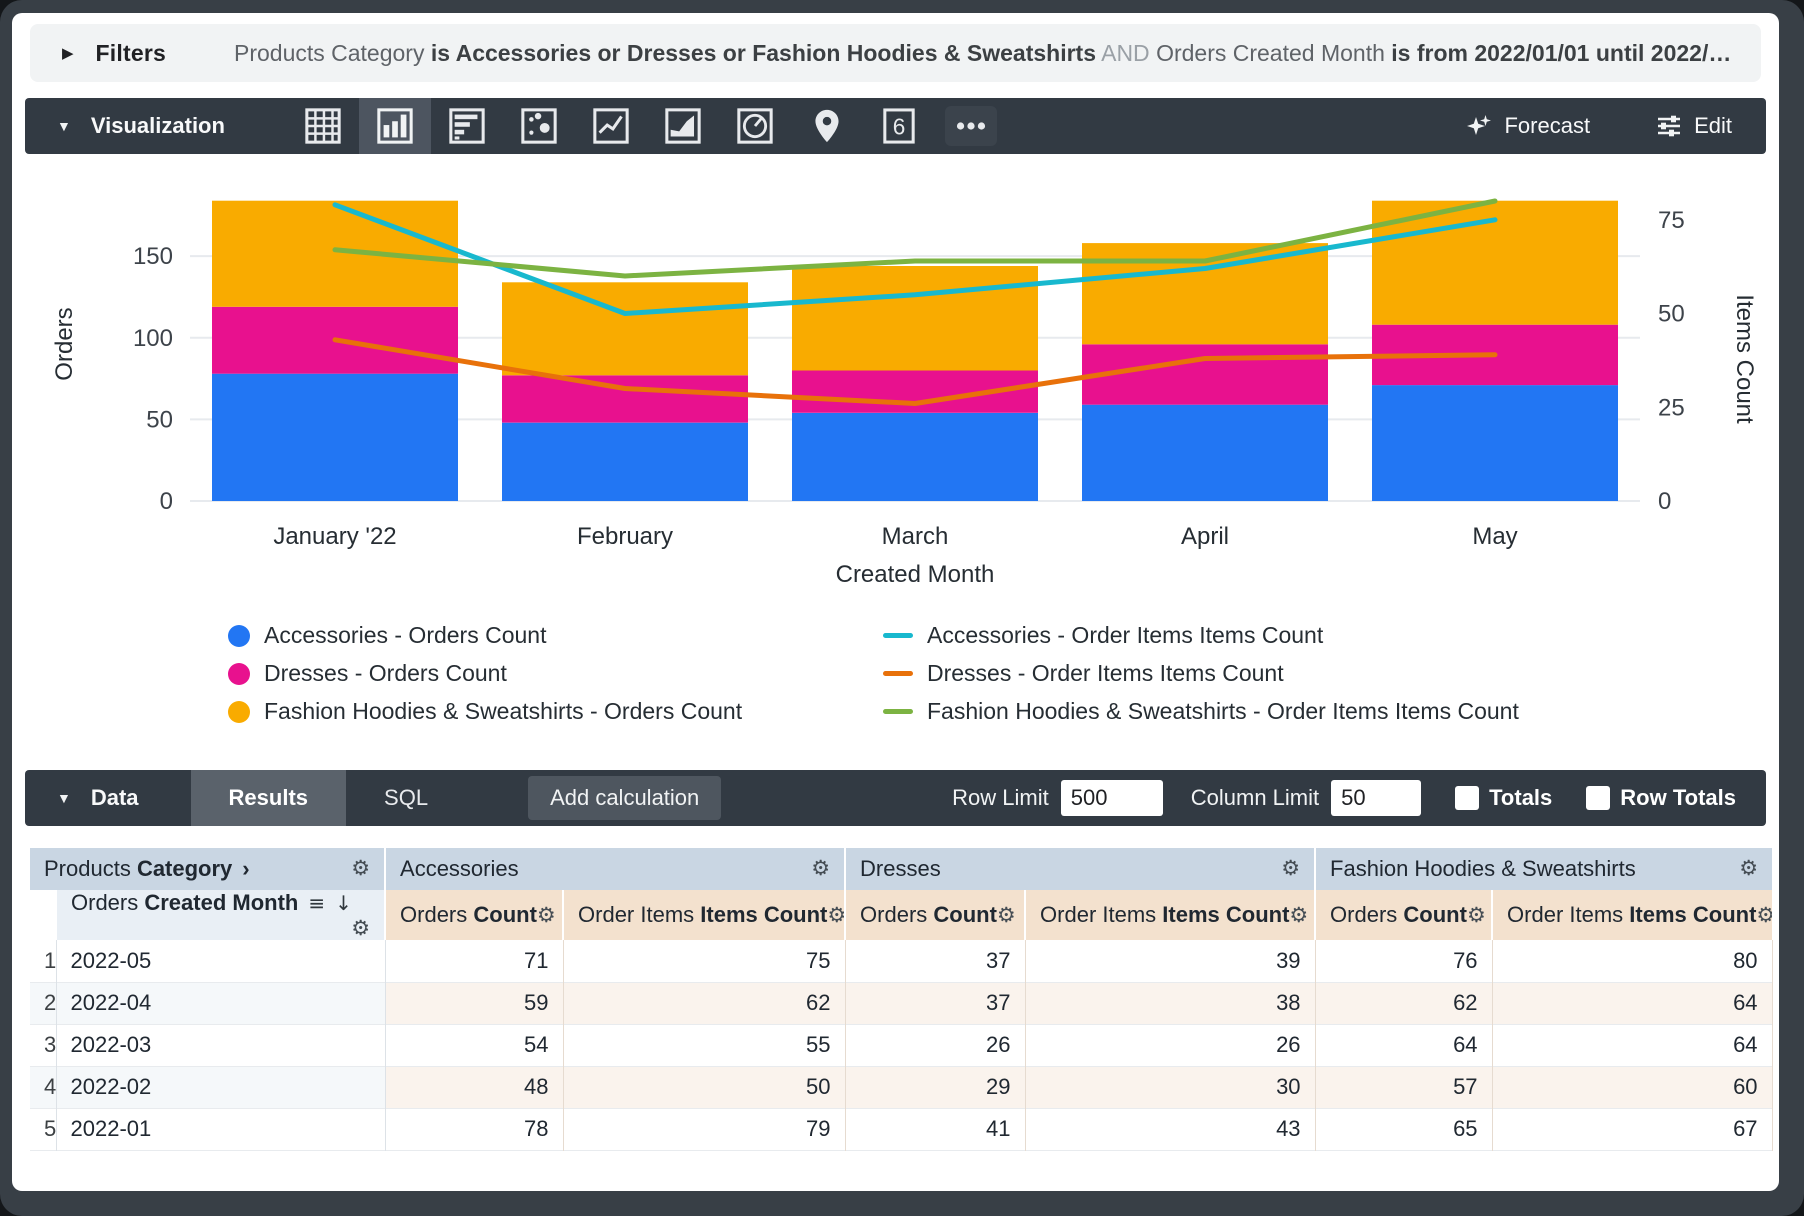 The width and height of the screenshot is (1804, 1216). I want to click on bar-chart-icon, so click(467, 126).